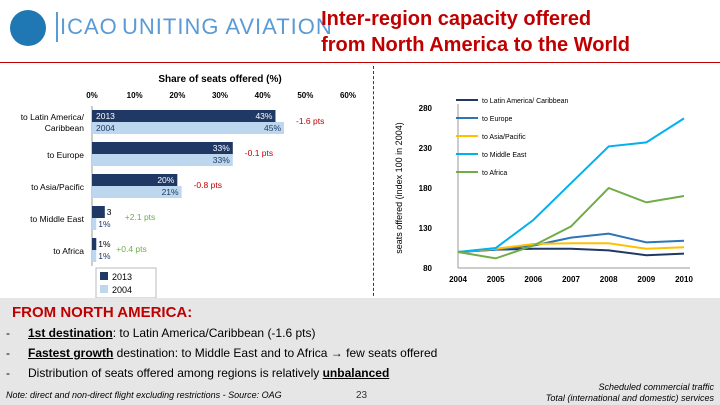 The width and height of the screenshot is (720, 405). What do you see at coordinates (104, 289) in the screenshot?
I see `legend-swatch-2004` at bounding box center [104, 289].